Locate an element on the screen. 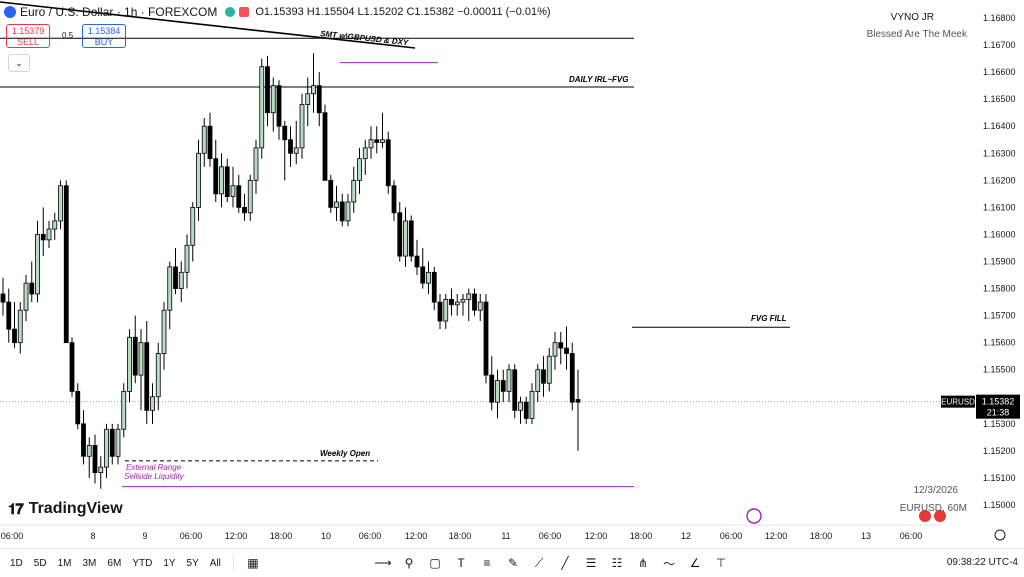 This screenshot has height=577, width=1024. timeframe-3m: 3M is located at coordinates (89, 563).